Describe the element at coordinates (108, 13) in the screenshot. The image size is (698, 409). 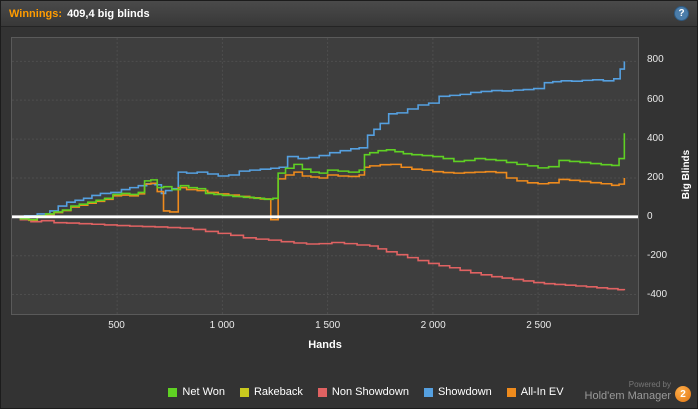
I see `winnings-value: 409,4 big blinds` at that location.